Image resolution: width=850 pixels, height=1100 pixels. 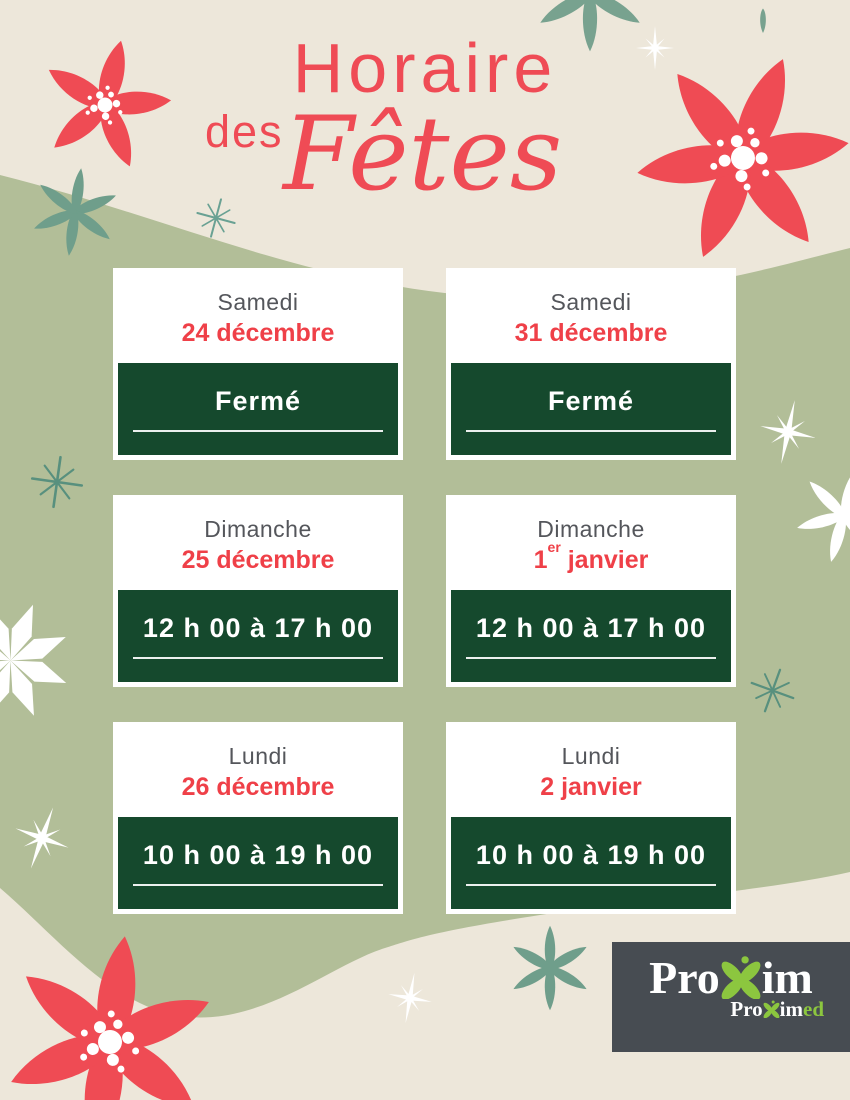 I want to click on card-date: 25 décembre, so click(x=258, y=560).